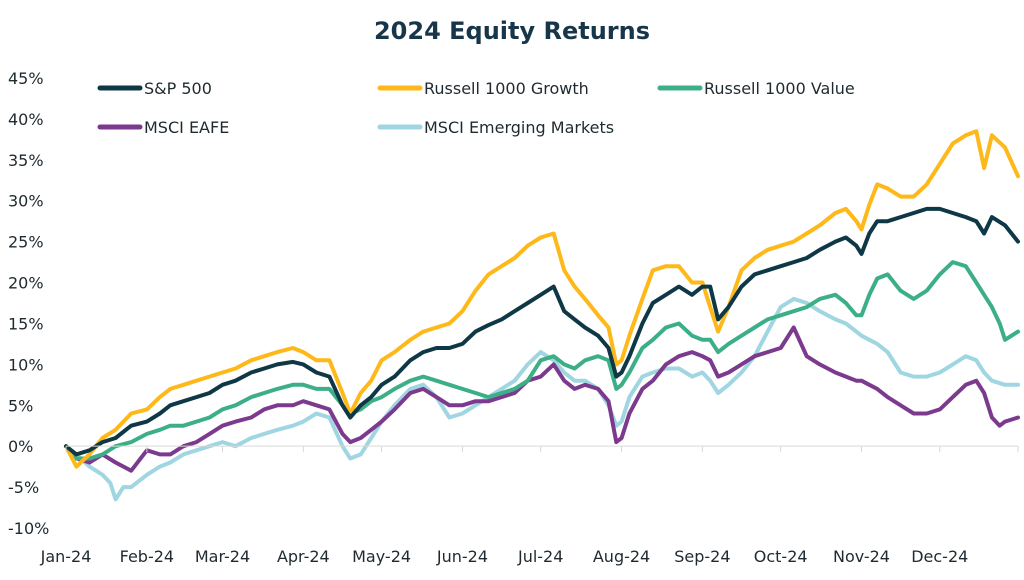 The width and height of the screenshot is (1024, 580). I want to click on x-tick-label: Dec-24, so click(939, 556).